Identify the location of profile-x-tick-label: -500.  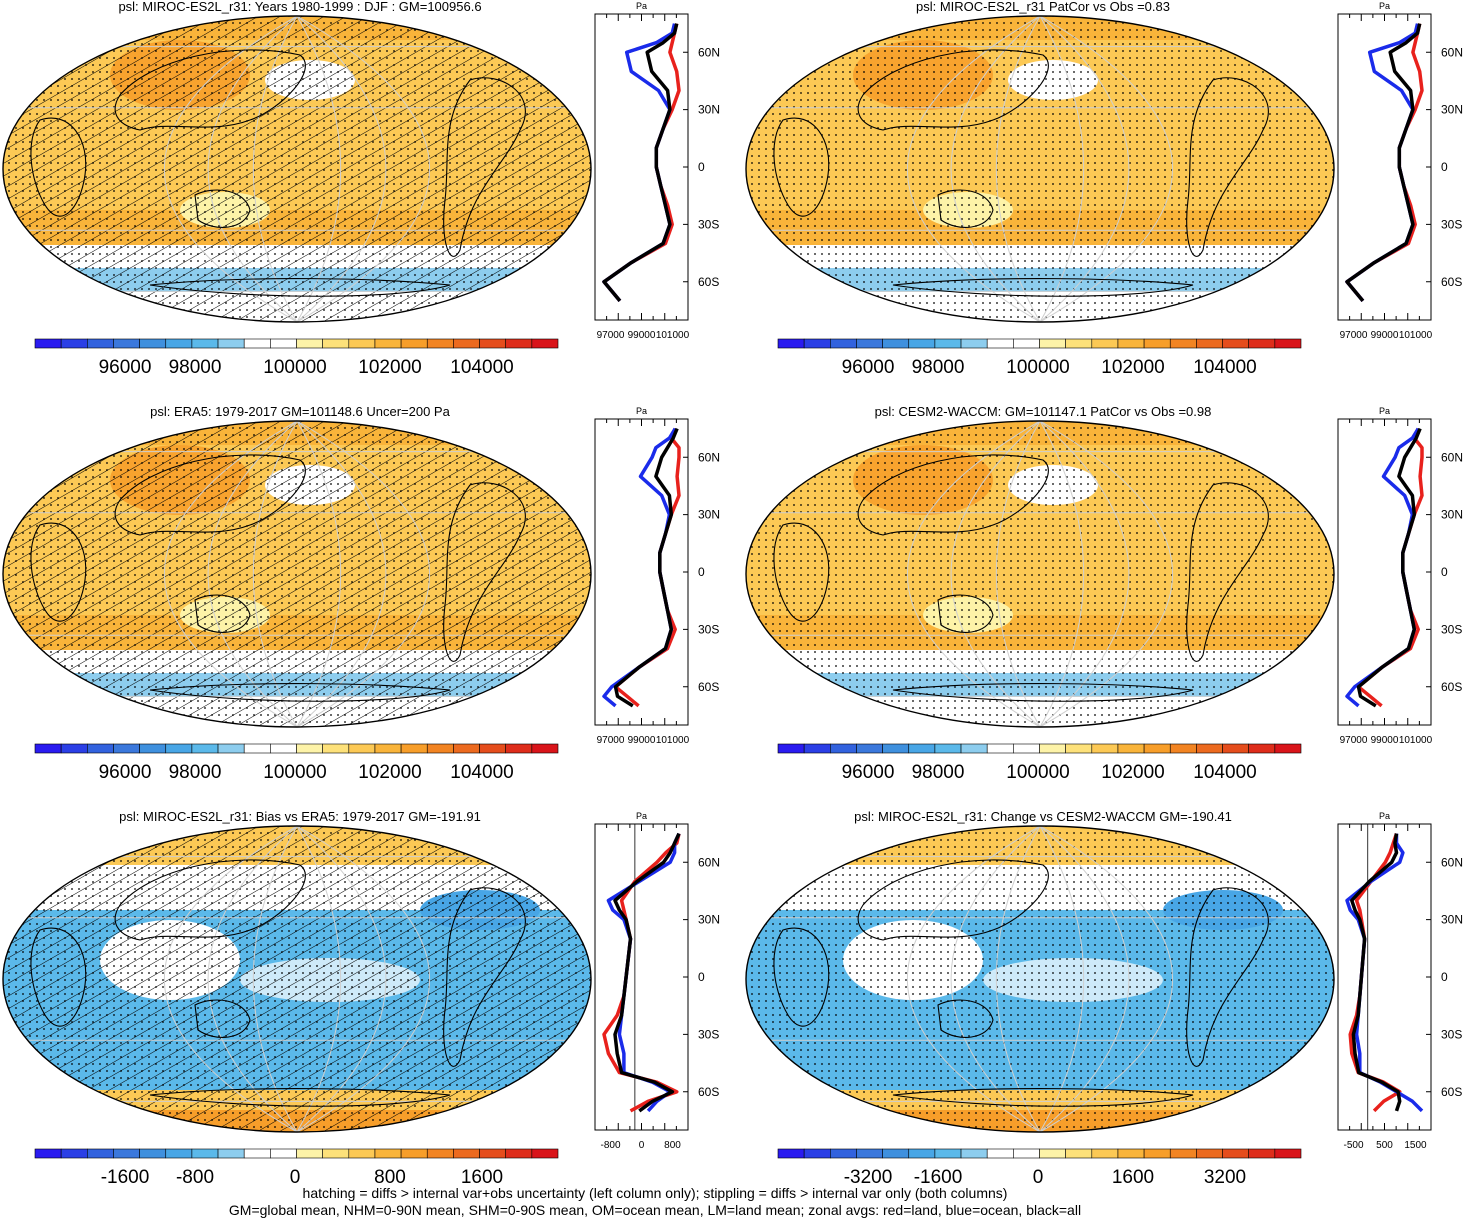
(1353, 1145).